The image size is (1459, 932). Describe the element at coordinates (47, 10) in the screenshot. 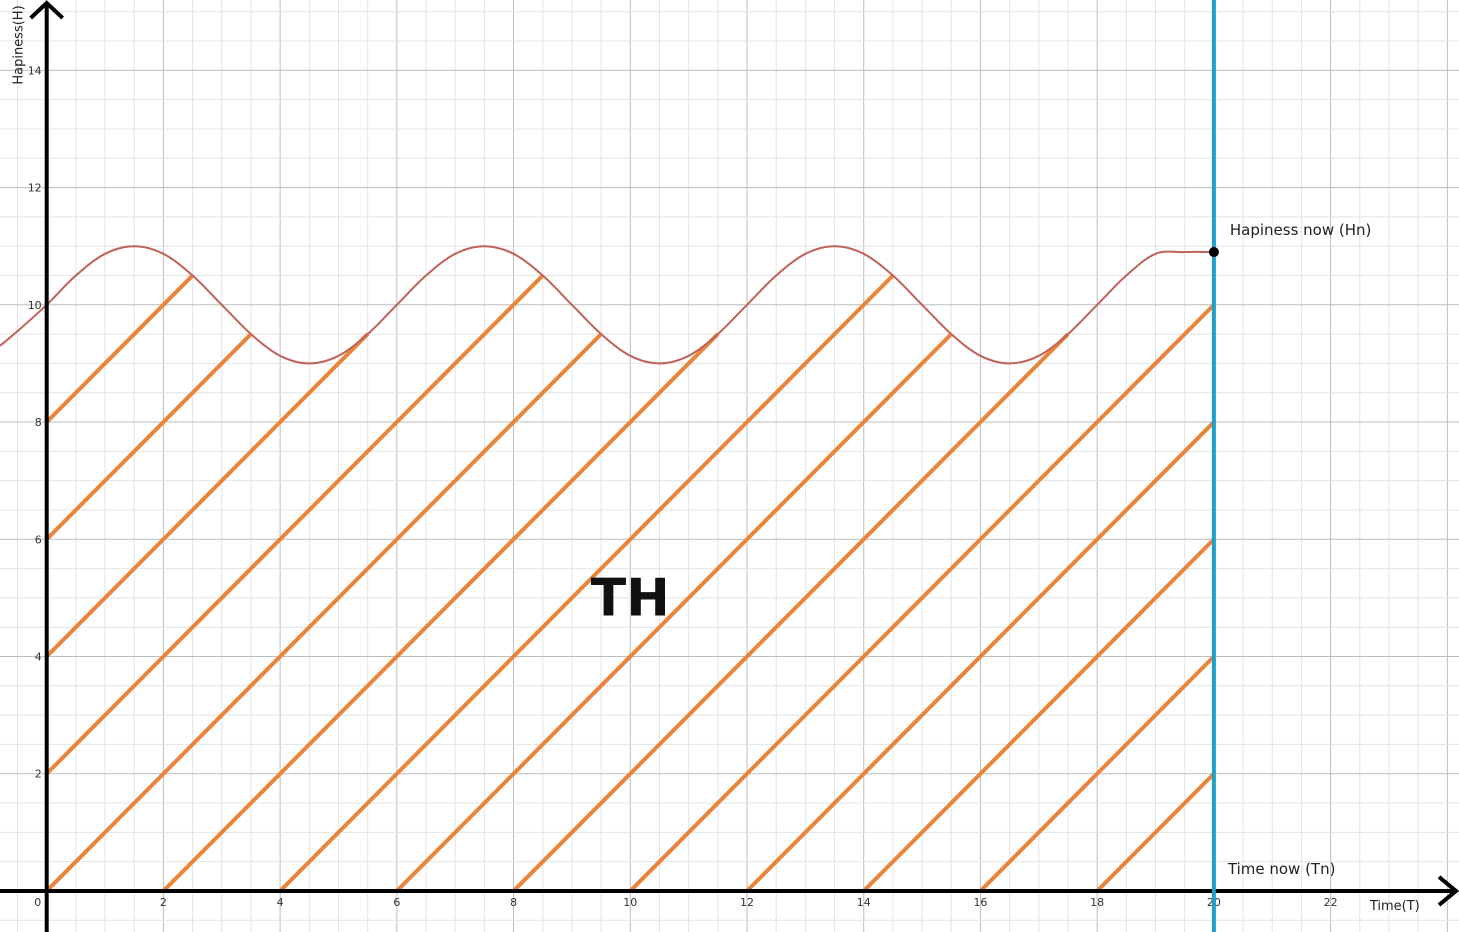

I see `y-axis-arrow` at that location.